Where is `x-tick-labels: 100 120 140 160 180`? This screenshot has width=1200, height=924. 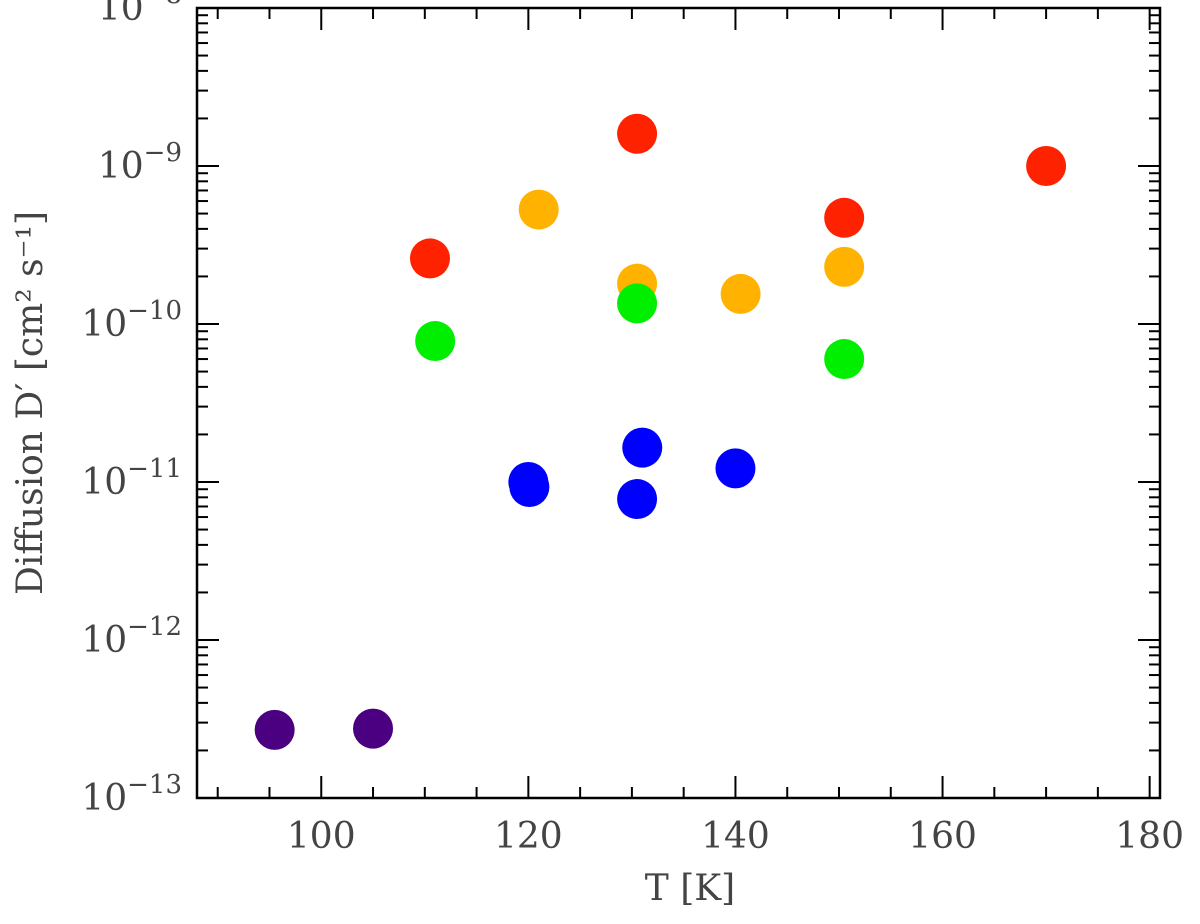 x-tick-labels: 100 120 140 160 180 is located at coordinates (735, 836).